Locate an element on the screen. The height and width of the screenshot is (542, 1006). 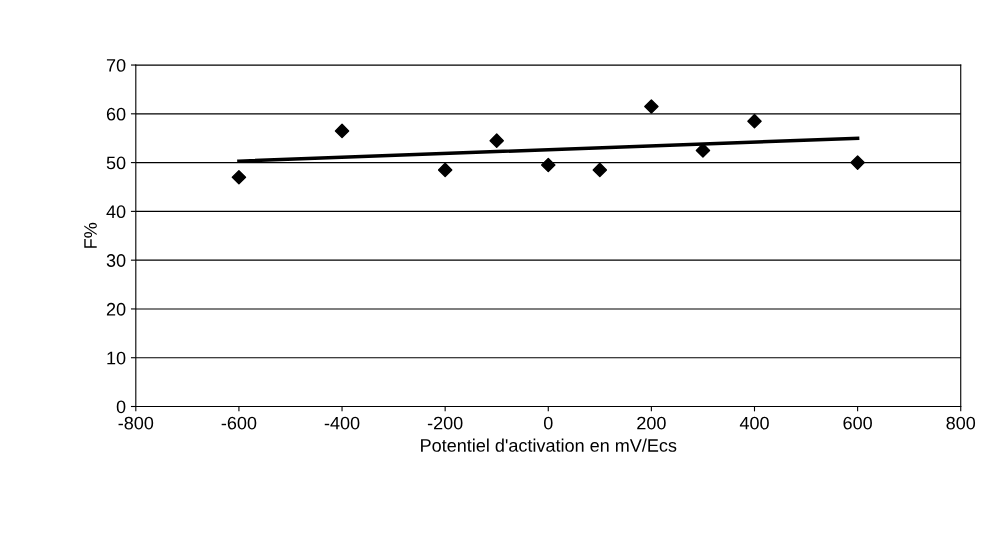
y-tick-label: 40 is located at coordinates (116, 212).